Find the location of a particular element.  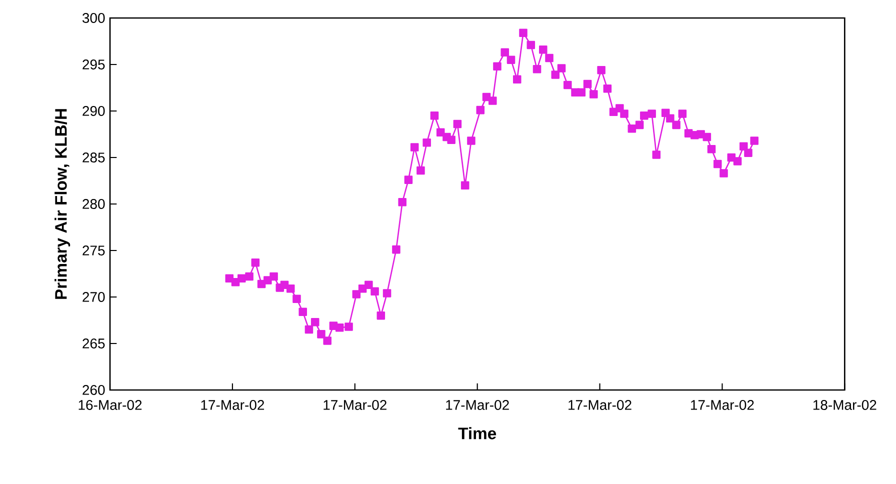

y-tick-label: 280 is located at coordinates (93, 204).